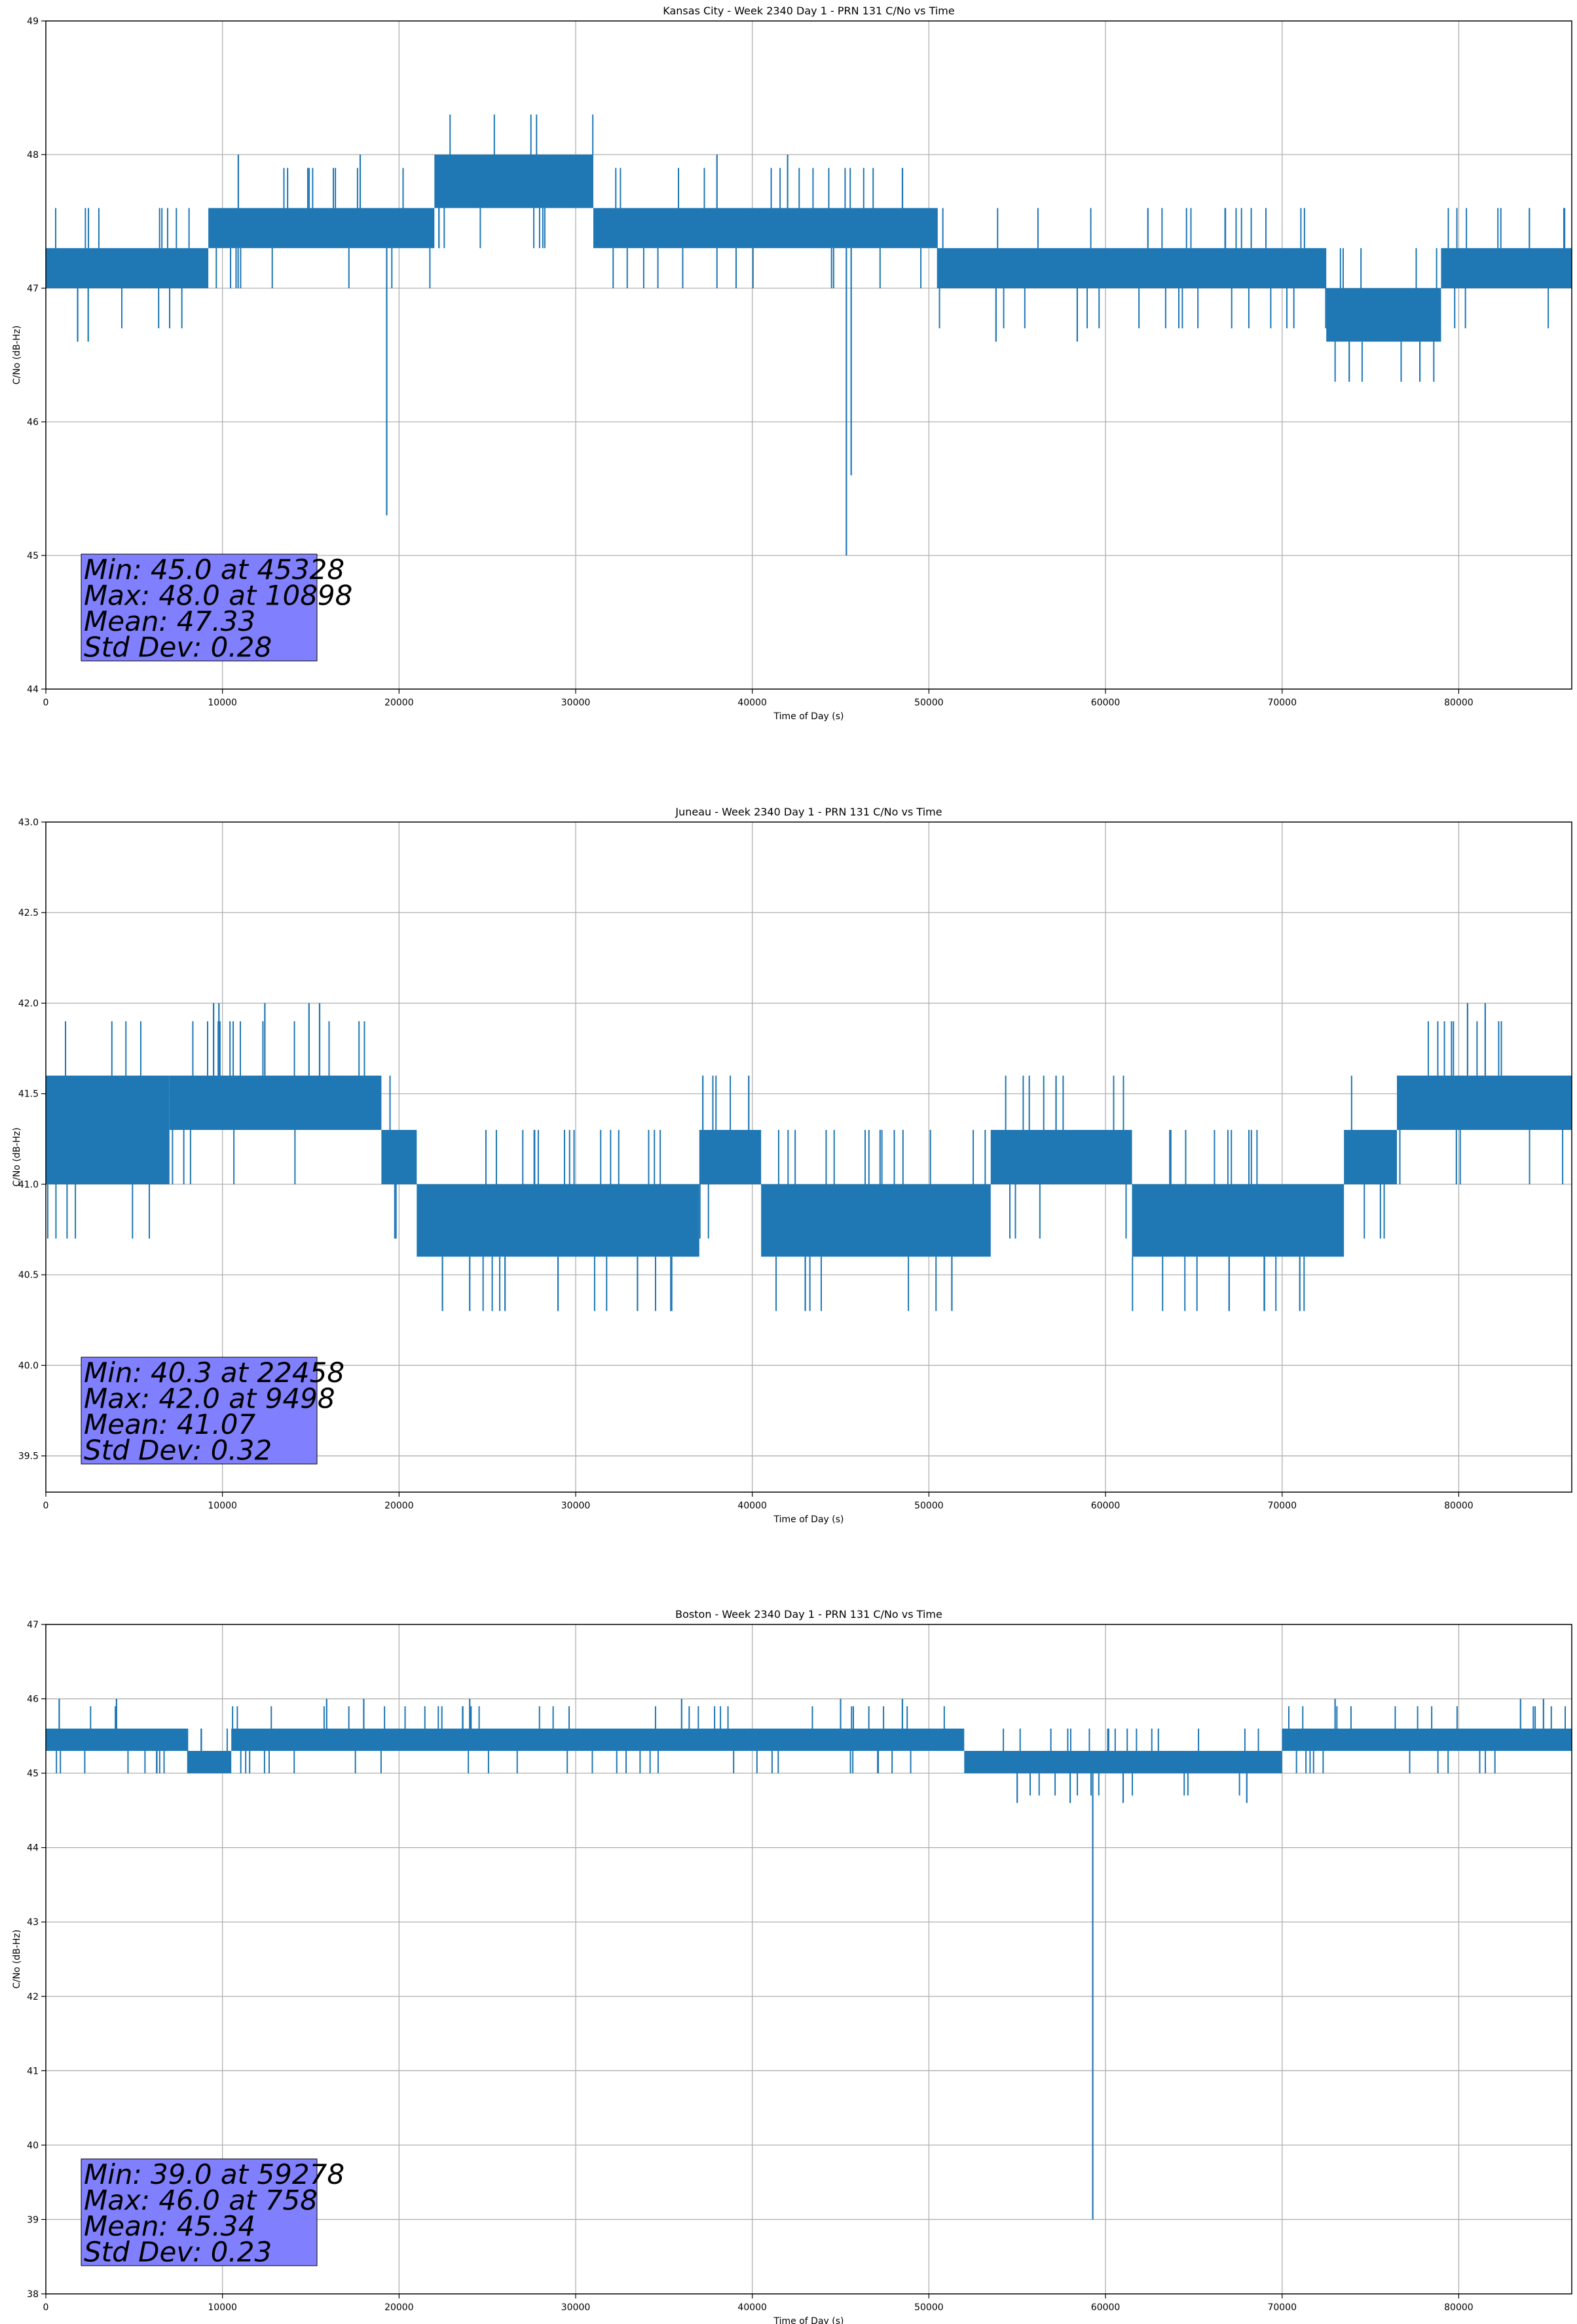 The width and height of the screenshot is (1577, 2324). I want to click on y-tick-label: 38, so click(33, 2294).